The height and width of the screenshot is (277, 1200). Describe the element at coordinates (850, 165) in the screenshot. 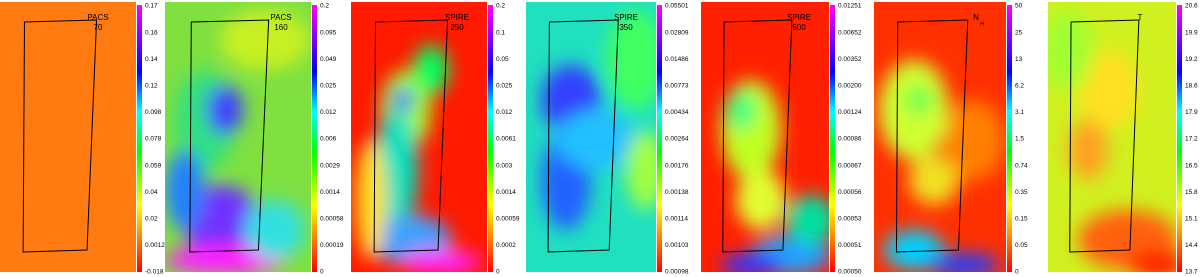

I see `colorbar-tick-label: 0.00067` at that location.